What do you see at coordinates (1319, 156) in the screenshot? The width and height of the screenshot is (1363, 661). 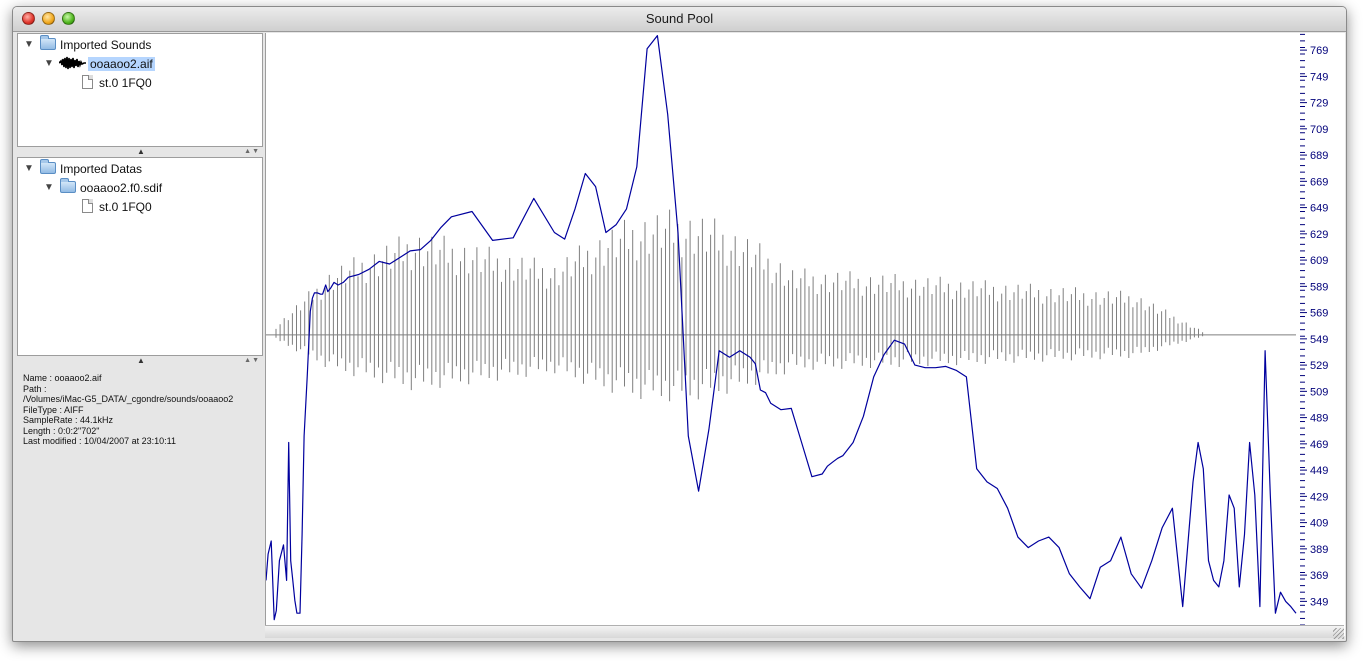 I see `y-axis-tick-label: 689` at bounding box center [1319, 156].